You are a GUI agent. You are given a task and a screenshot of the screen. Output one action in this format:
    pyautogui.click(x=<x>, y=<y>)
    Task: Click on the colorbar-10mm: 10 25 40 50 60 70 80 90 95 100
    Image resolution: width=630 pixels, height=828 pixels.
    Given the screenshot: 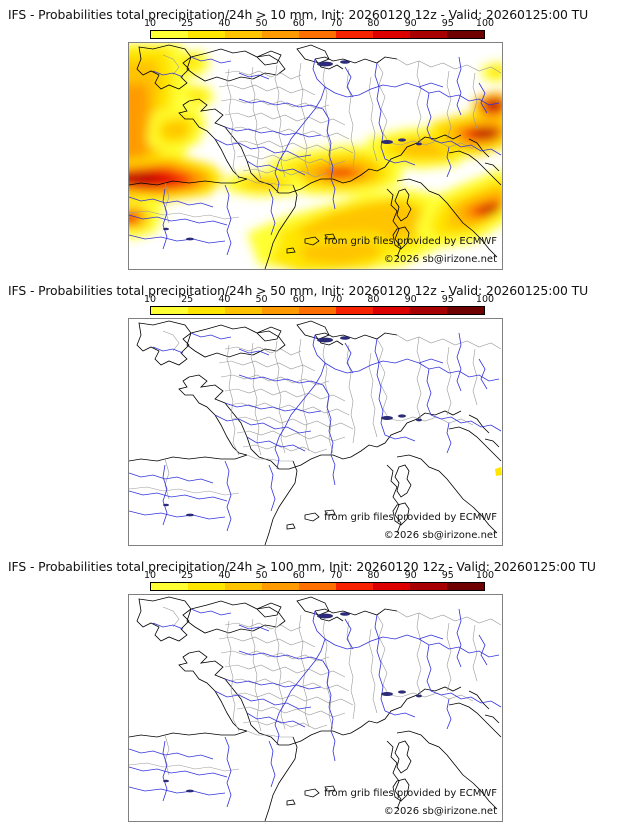 What is the action you would take?
    pyautogui.click(x=319, y=28)
    